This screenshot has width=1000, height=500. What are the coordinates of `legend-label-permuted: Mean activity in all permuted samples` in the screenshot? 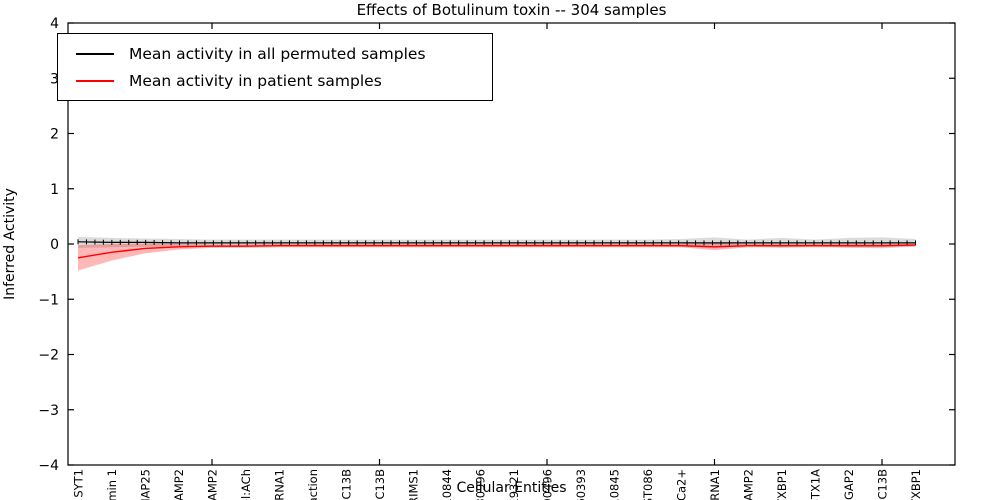 It's located at (277, 53).